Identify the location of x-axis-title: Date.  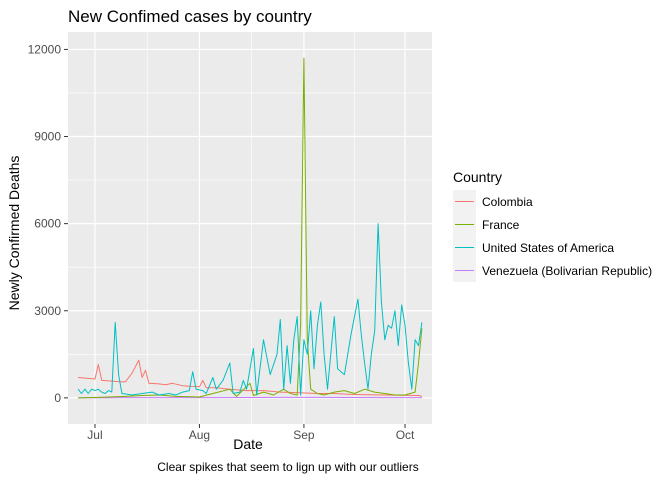
(248, 444).